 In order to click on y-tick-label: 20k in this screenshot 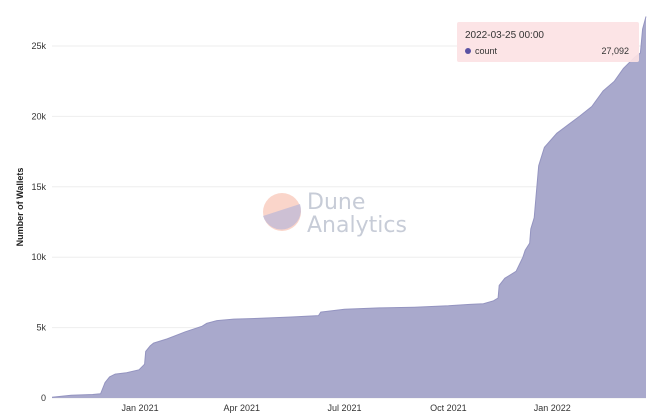, I will do `click(38, 116)`.